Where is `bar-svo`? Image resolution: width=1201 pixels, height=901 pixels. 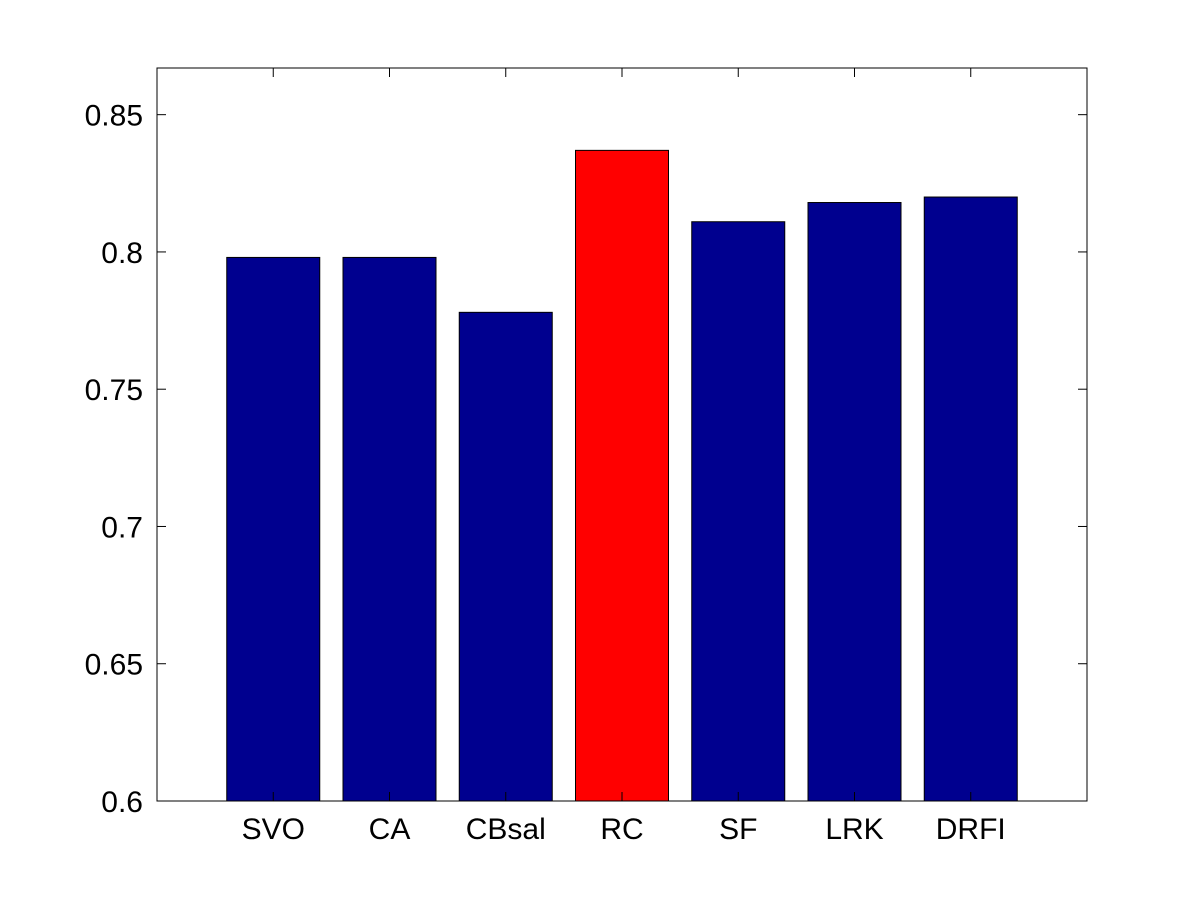 bar-svo is located at coordinates (273, 529).